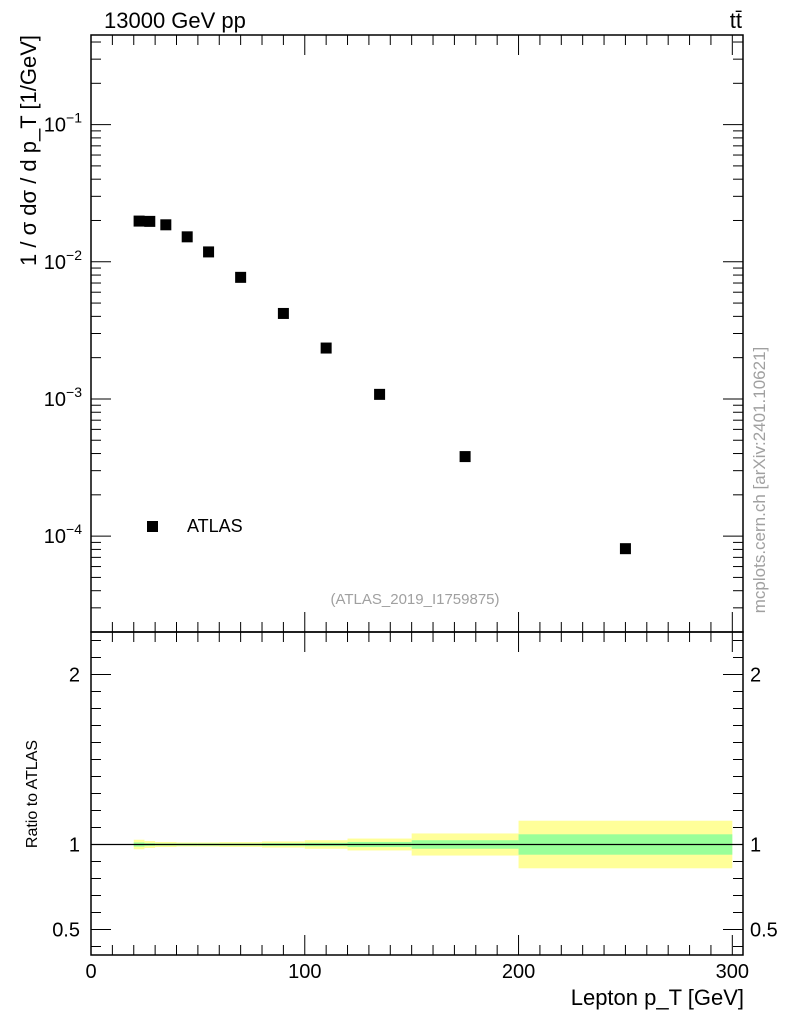 This screenshot has width=786, height=1024. What do you see at coordinates (63, 397) in the screenshot?
I see `y-tick-label: 10⁻³` at bounding box center [63, 397].